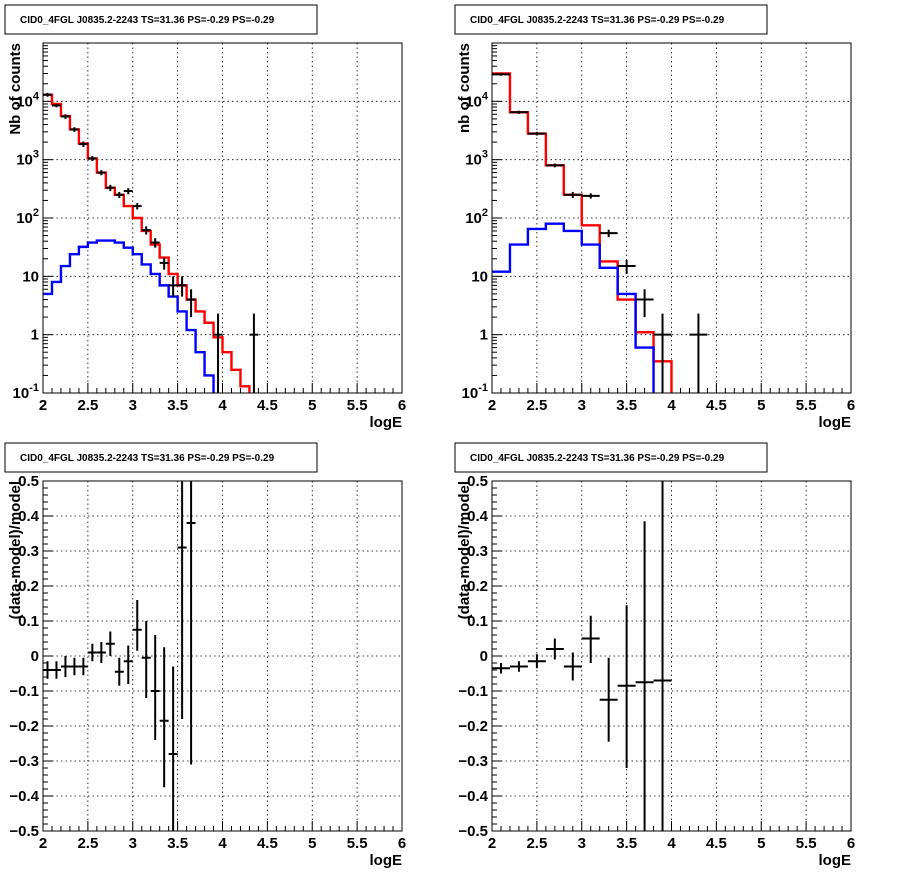 Image resolution: width=898 pixels, height=875 pixels. Describe the element at coordinates (129, 316) in the screenshot. I see `source-model-histogram` at that location.